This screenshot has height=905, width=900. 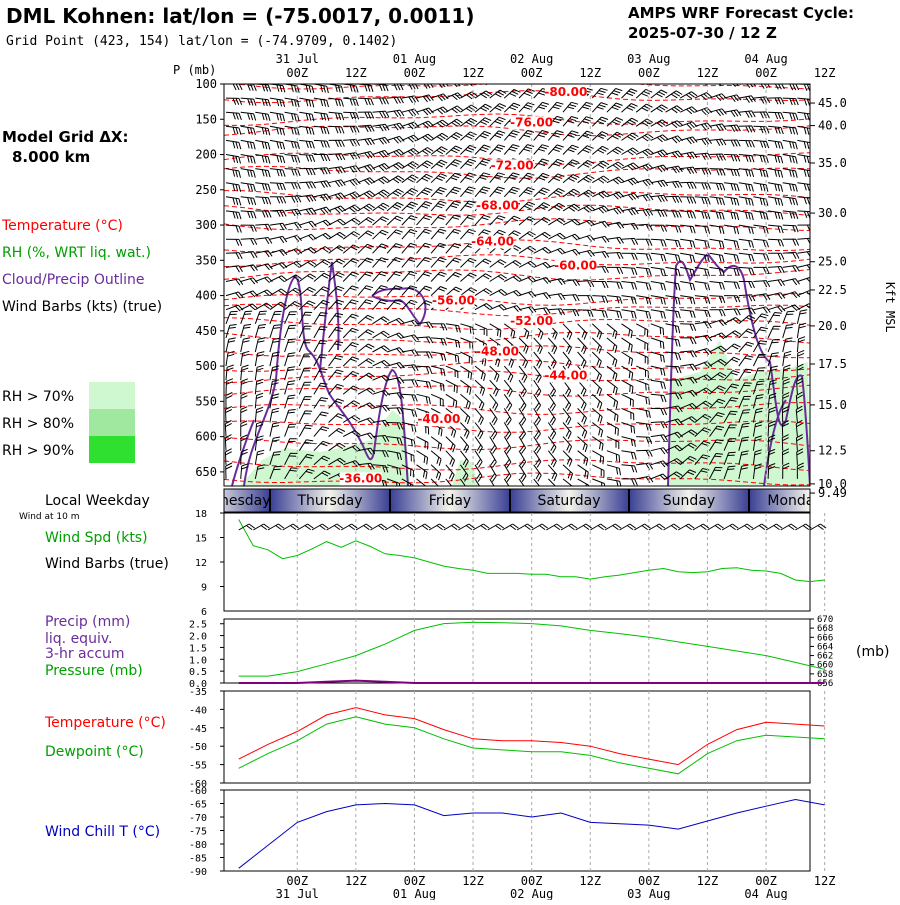 I want to click on top-hour-label: 12Z, so click(x=473, y=73).